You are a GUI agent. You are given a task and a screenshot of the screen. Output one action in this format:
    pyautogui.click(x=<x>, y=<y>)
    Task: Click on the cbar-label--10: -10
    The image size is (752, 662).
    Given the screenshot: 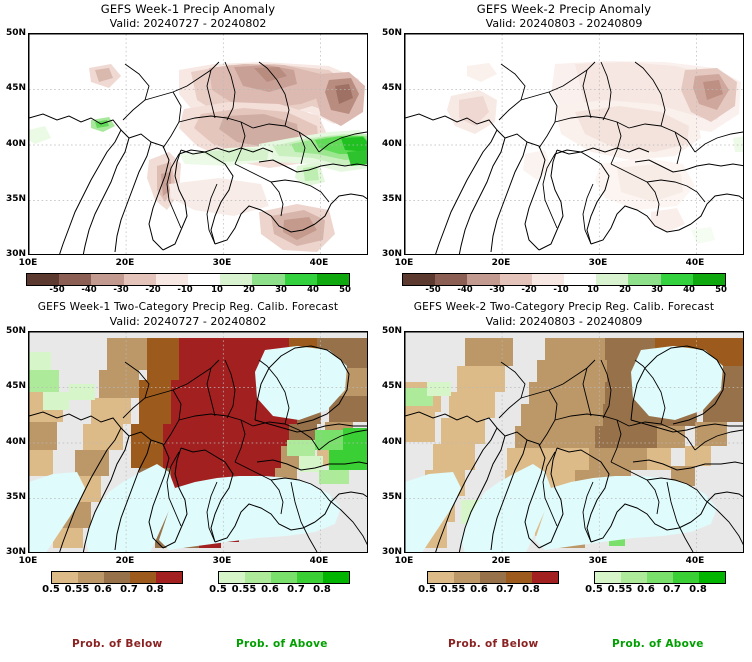 What is the action you would take?
    pyautogui.click(x=561, y=290)
    